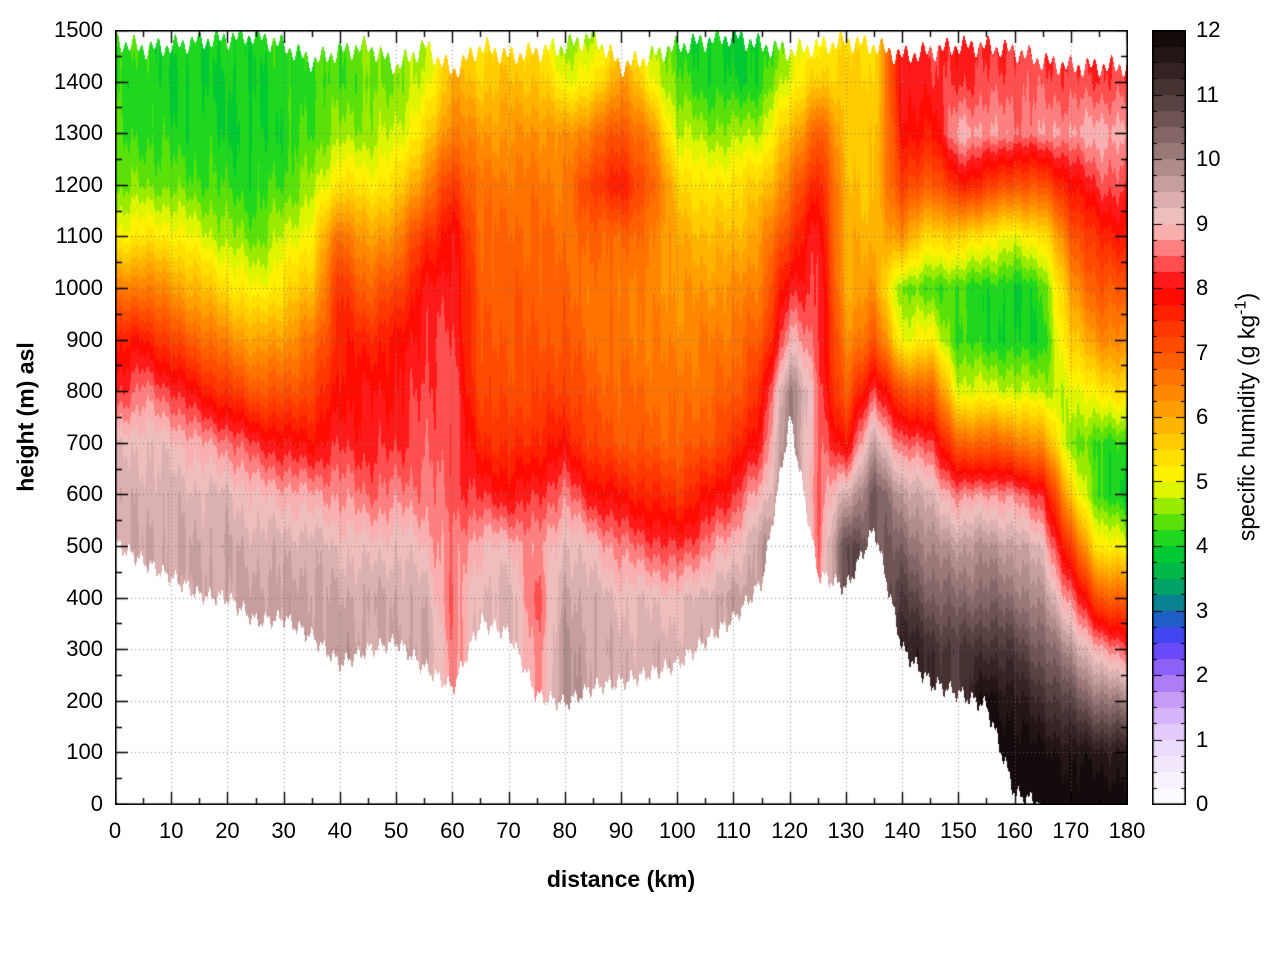  What do you see at coordinates (1202, 739) in the screenshot?
I see `colorbar-tick-label: 1` at bounding box center [1202, 739].